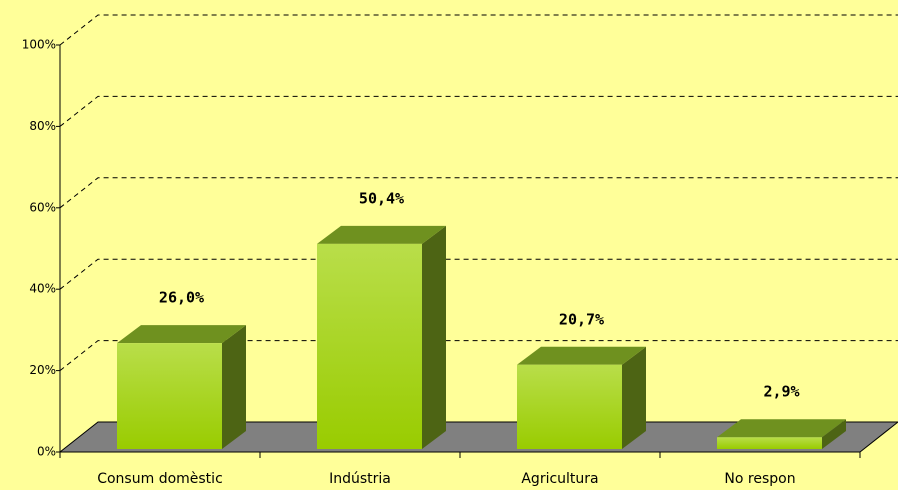 This screenshot has width=898, height=490. Describe the element at coordinates (781, 392) in the screenshot. I see `value-label: 2,9%` at that location.